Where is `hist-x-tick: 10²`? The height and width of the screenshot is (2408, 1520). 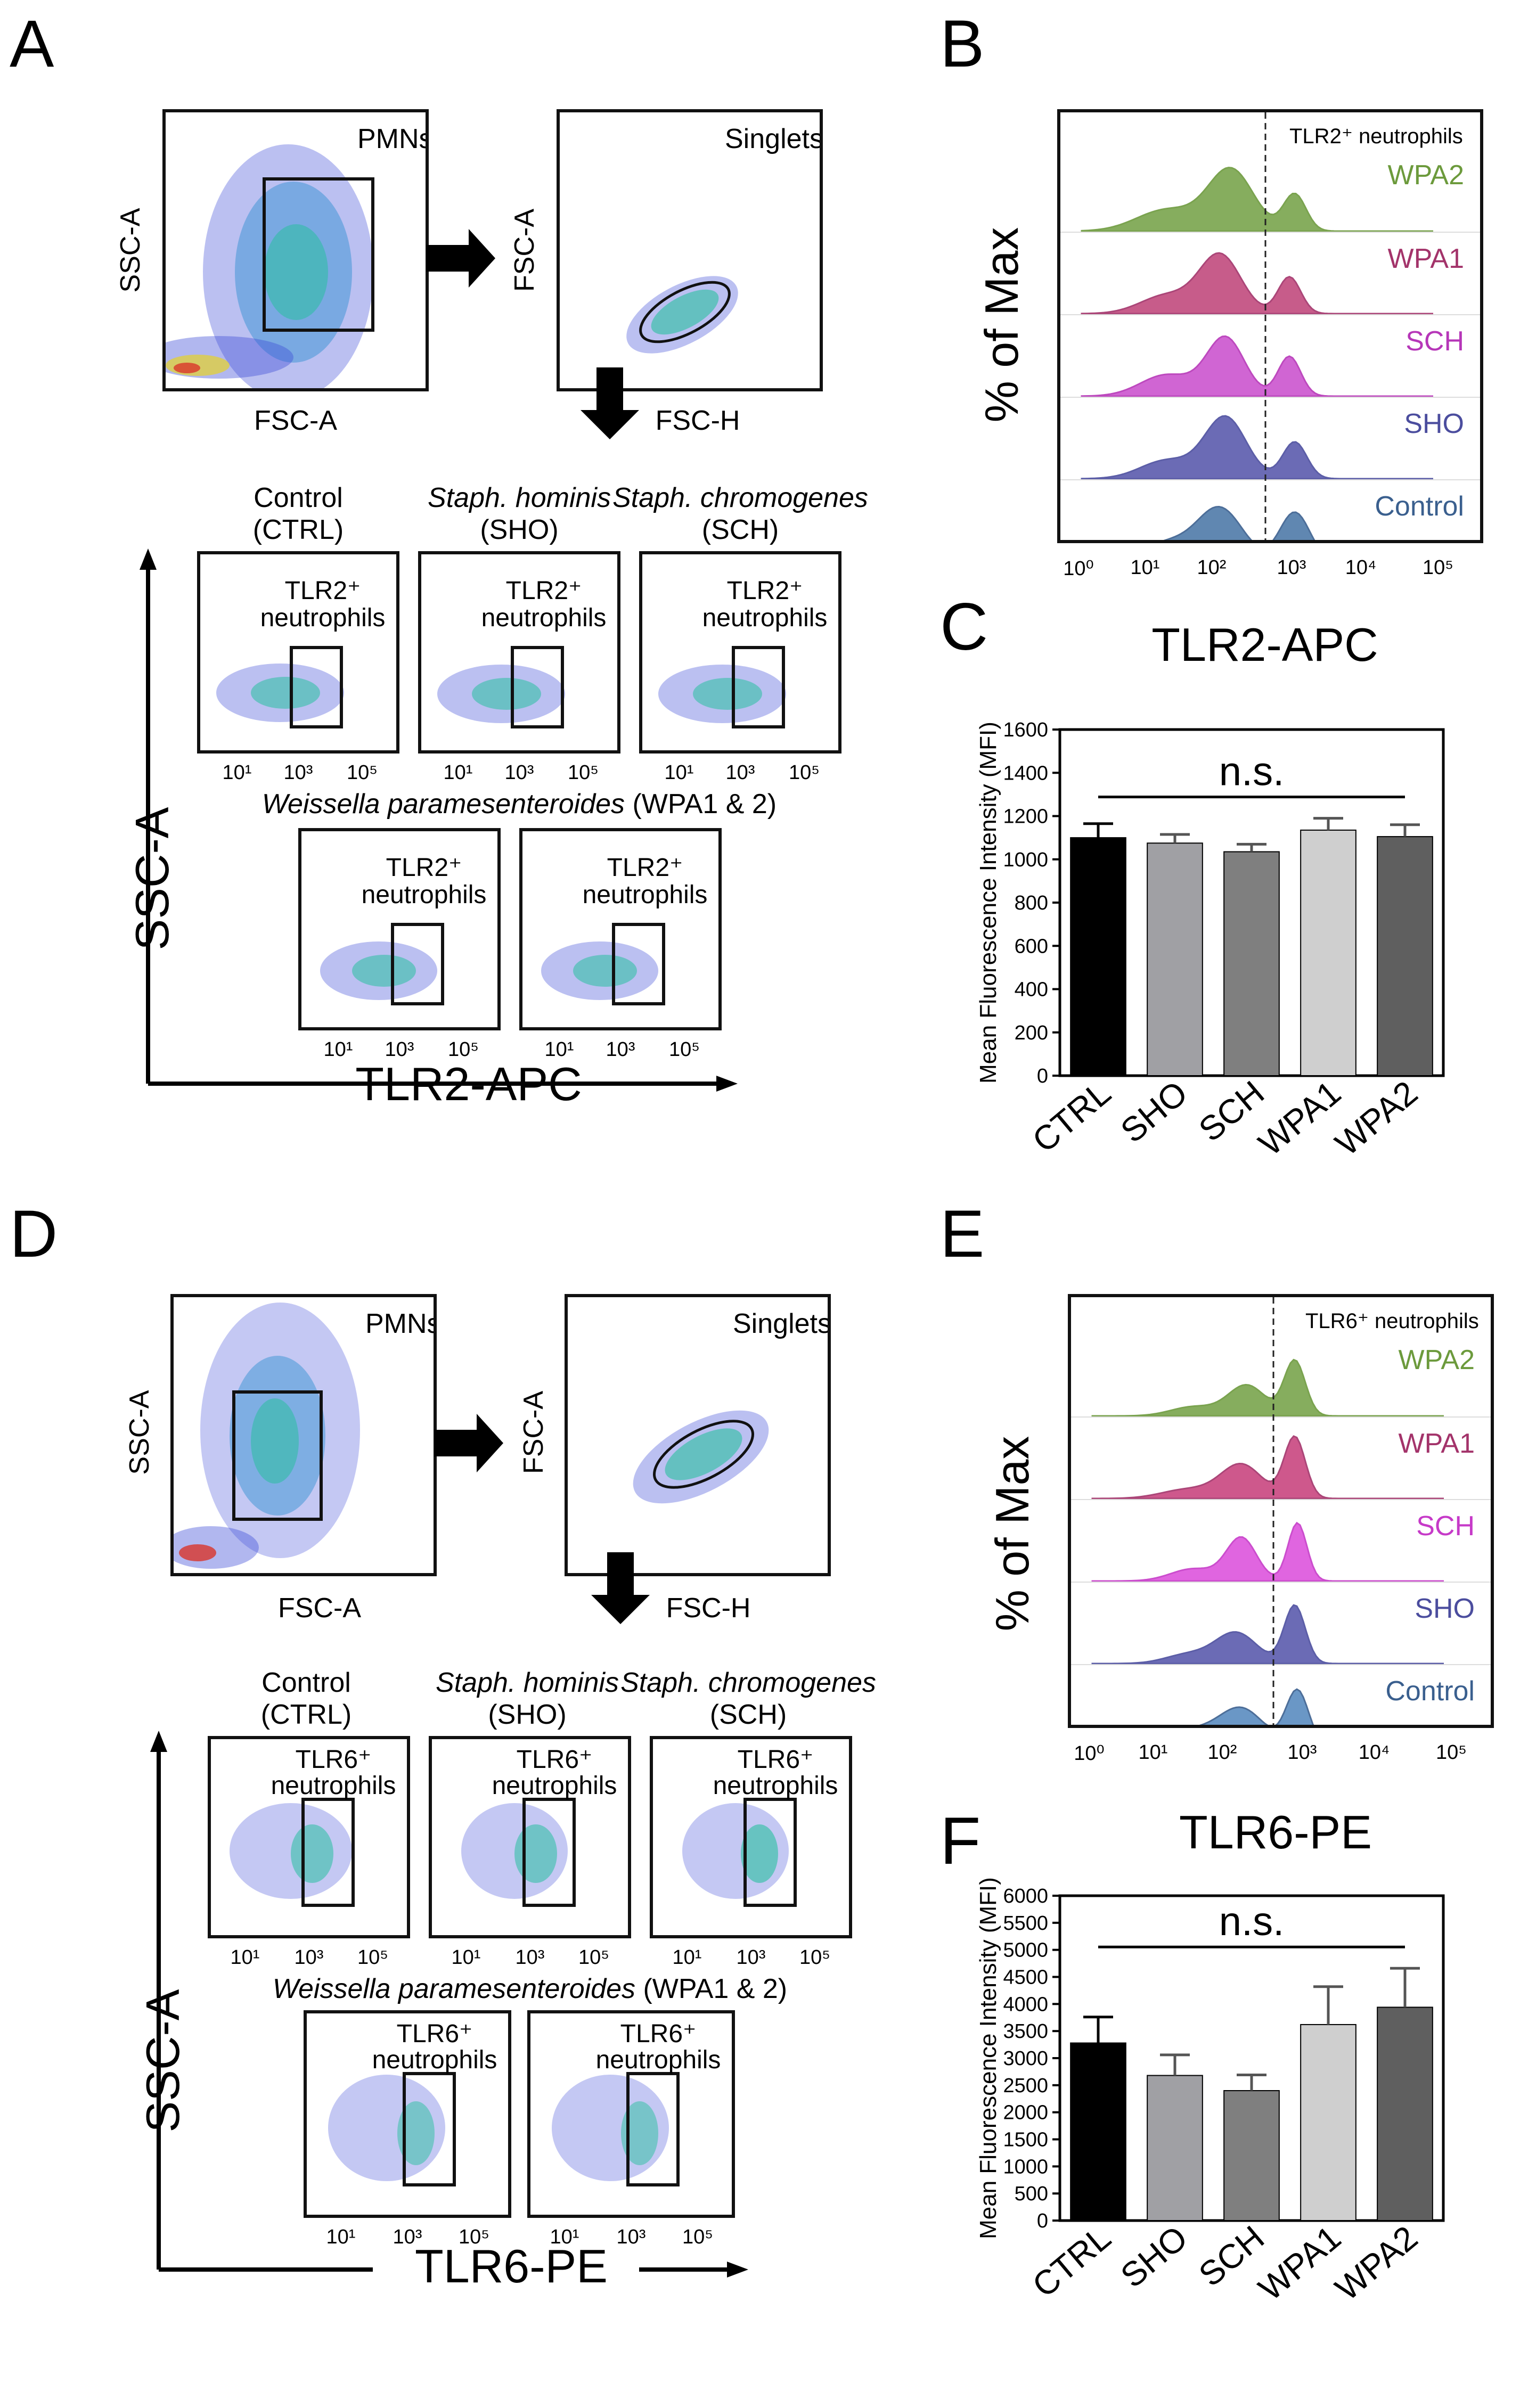 hist-x-tick: 10² is located at coordinates (1212, 568).